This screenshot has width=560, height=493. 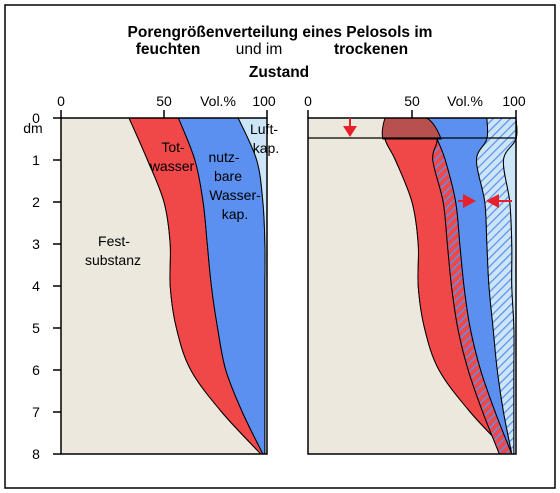 What do you see at coordinates (36, 412) in the screenshot?
I see `y-tick-label: 7` at bounding box center [36, 412].